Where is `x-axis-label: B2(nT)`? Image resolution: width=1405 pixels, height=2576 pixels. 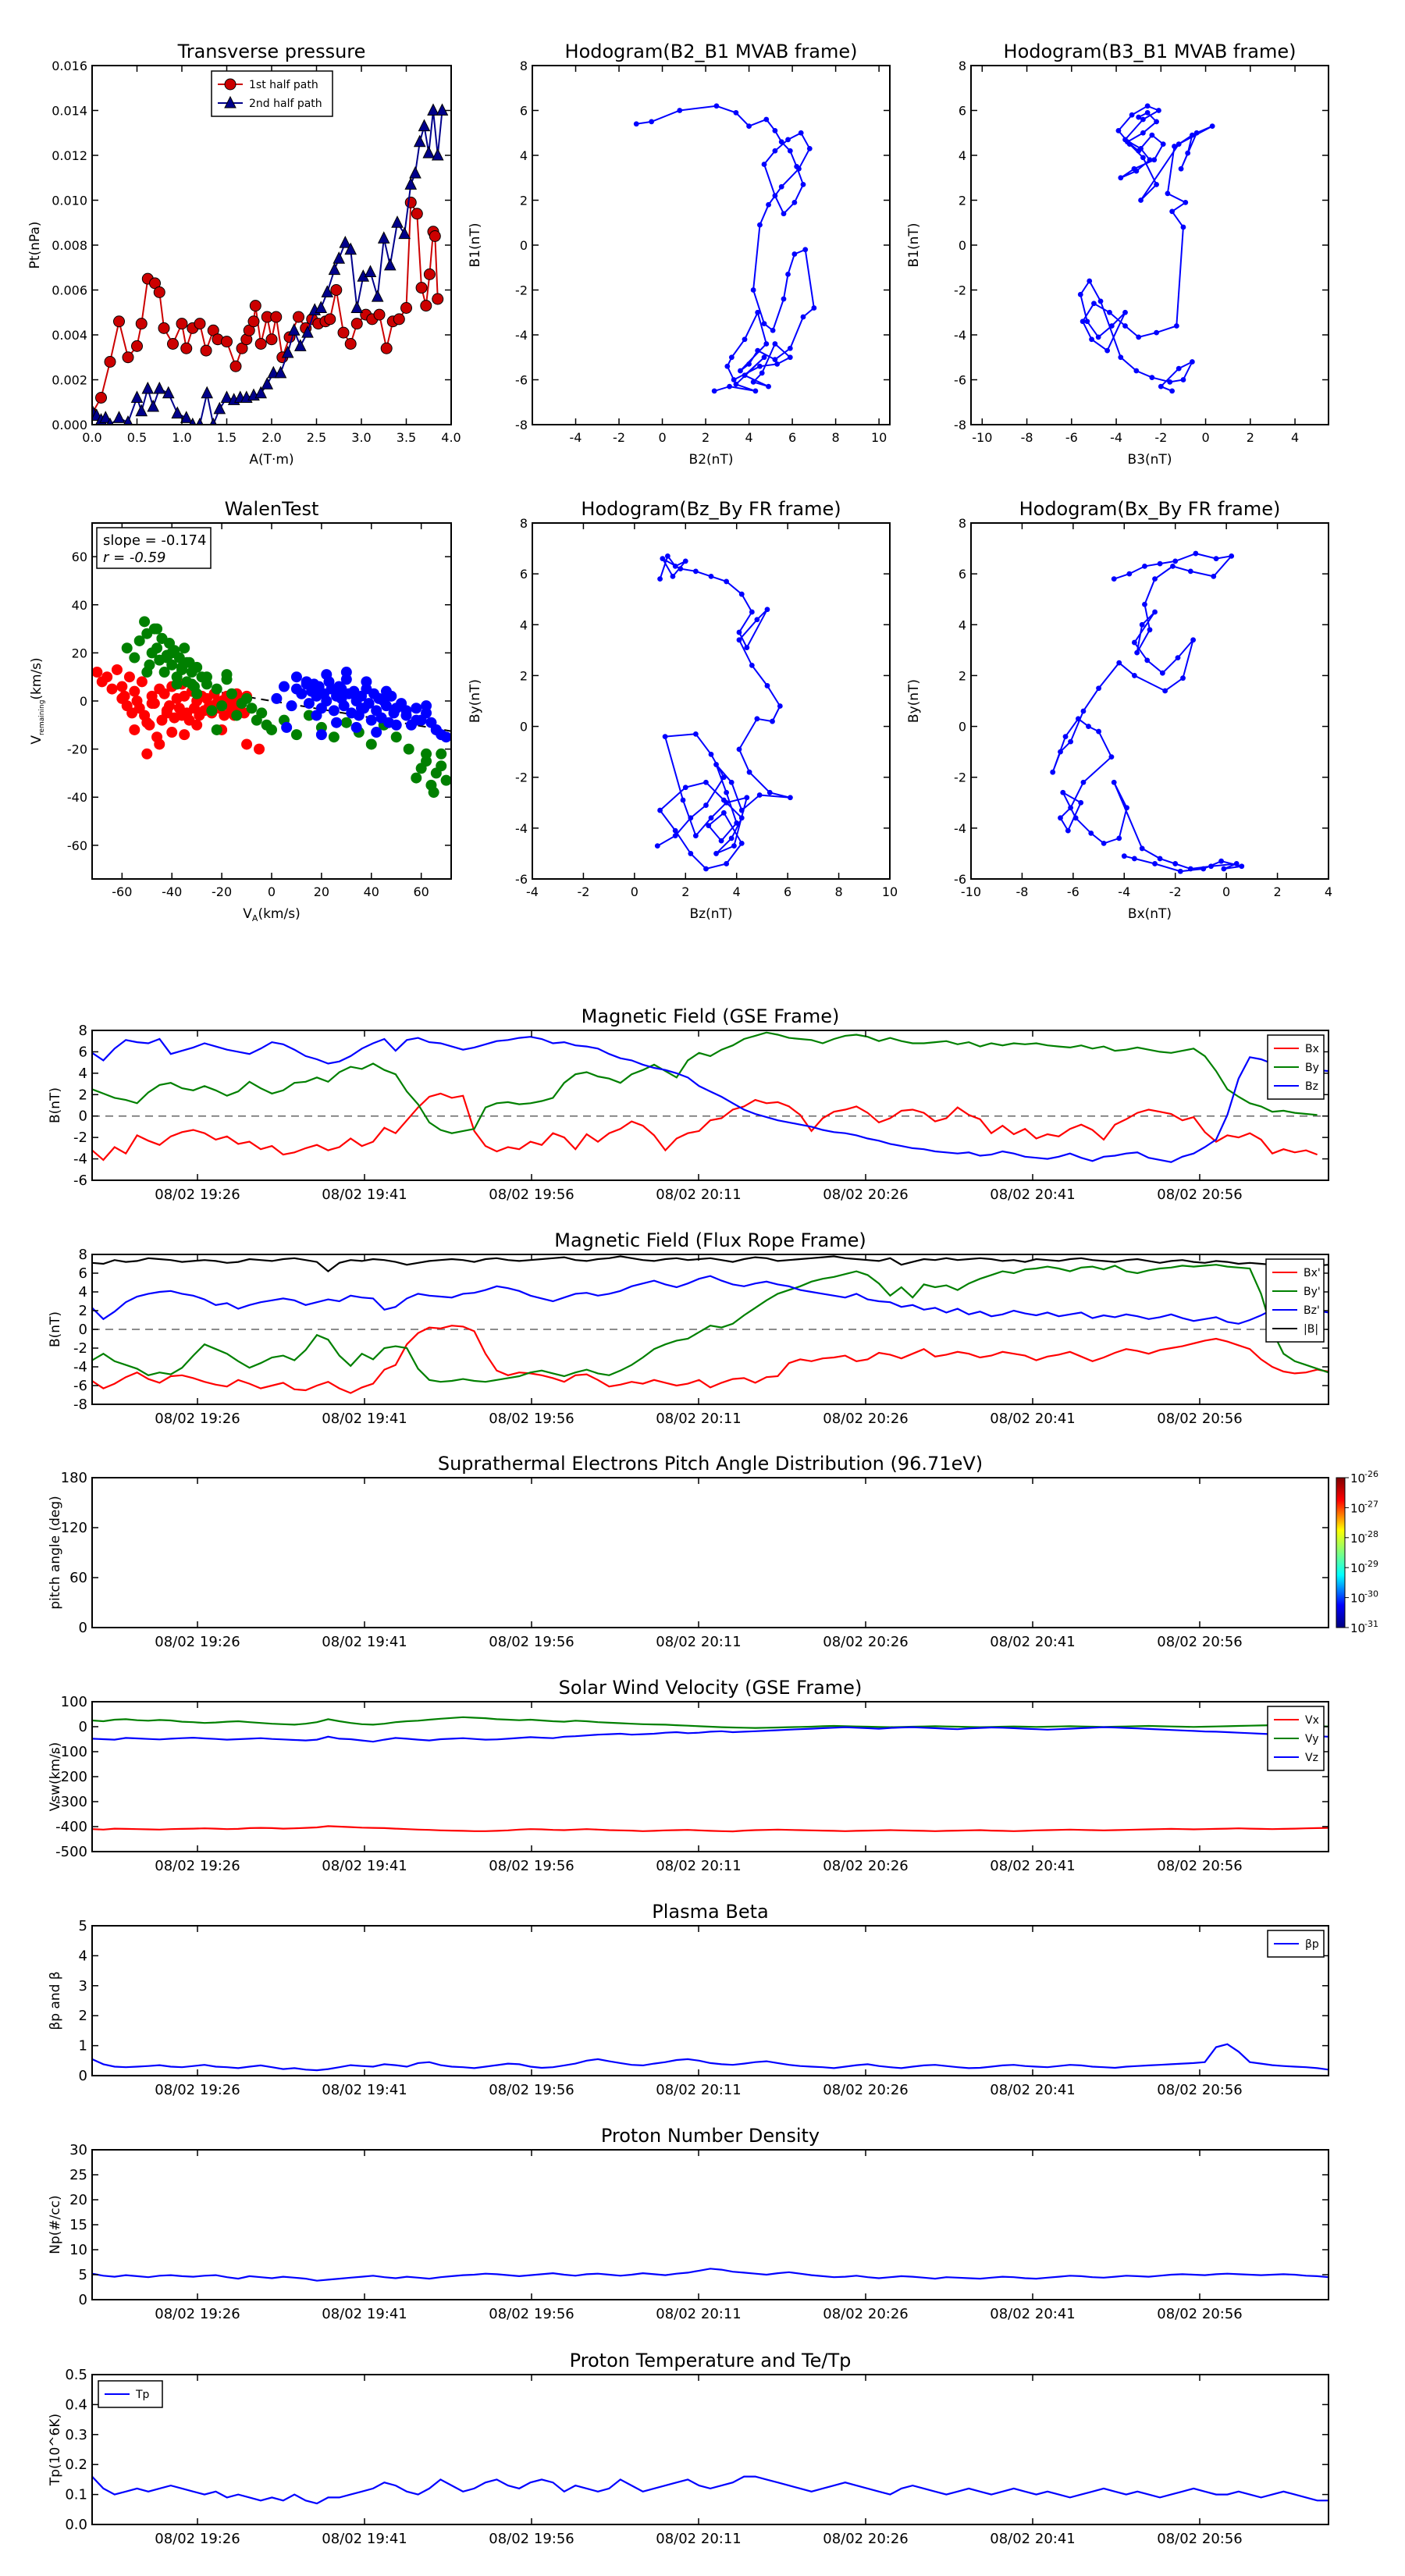 x-axis-label: B2(nT) is located at coordinates (712, 460).